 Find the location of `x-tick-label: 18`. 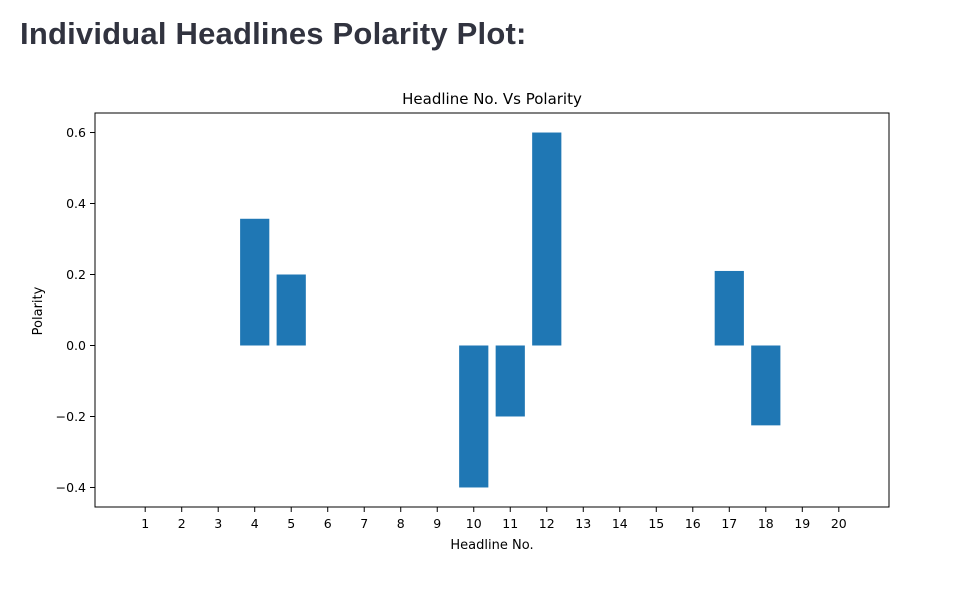

x-tick-label: 18 is located at coordinates (766, 523).